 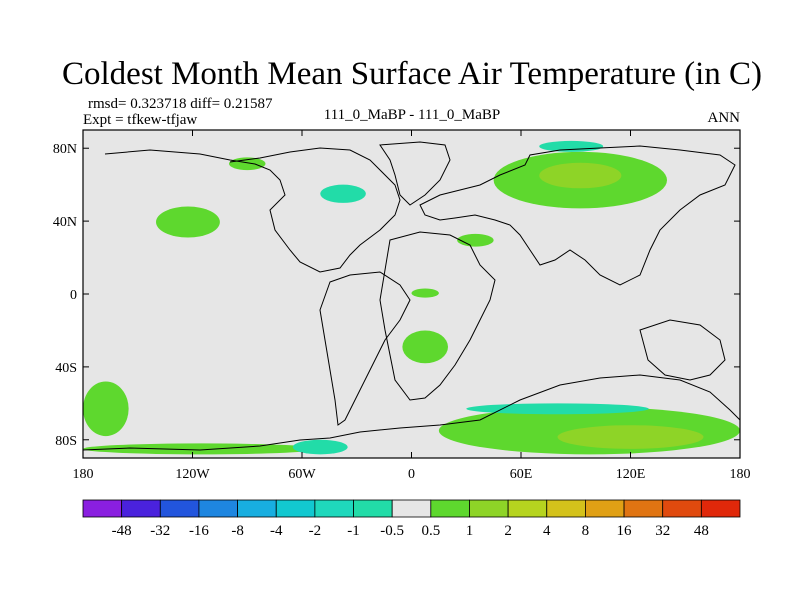 What do you see at coordinates (662, 531) in the screenshot?
I see `colorbar-label: 32` at bounding box center [662, 531].